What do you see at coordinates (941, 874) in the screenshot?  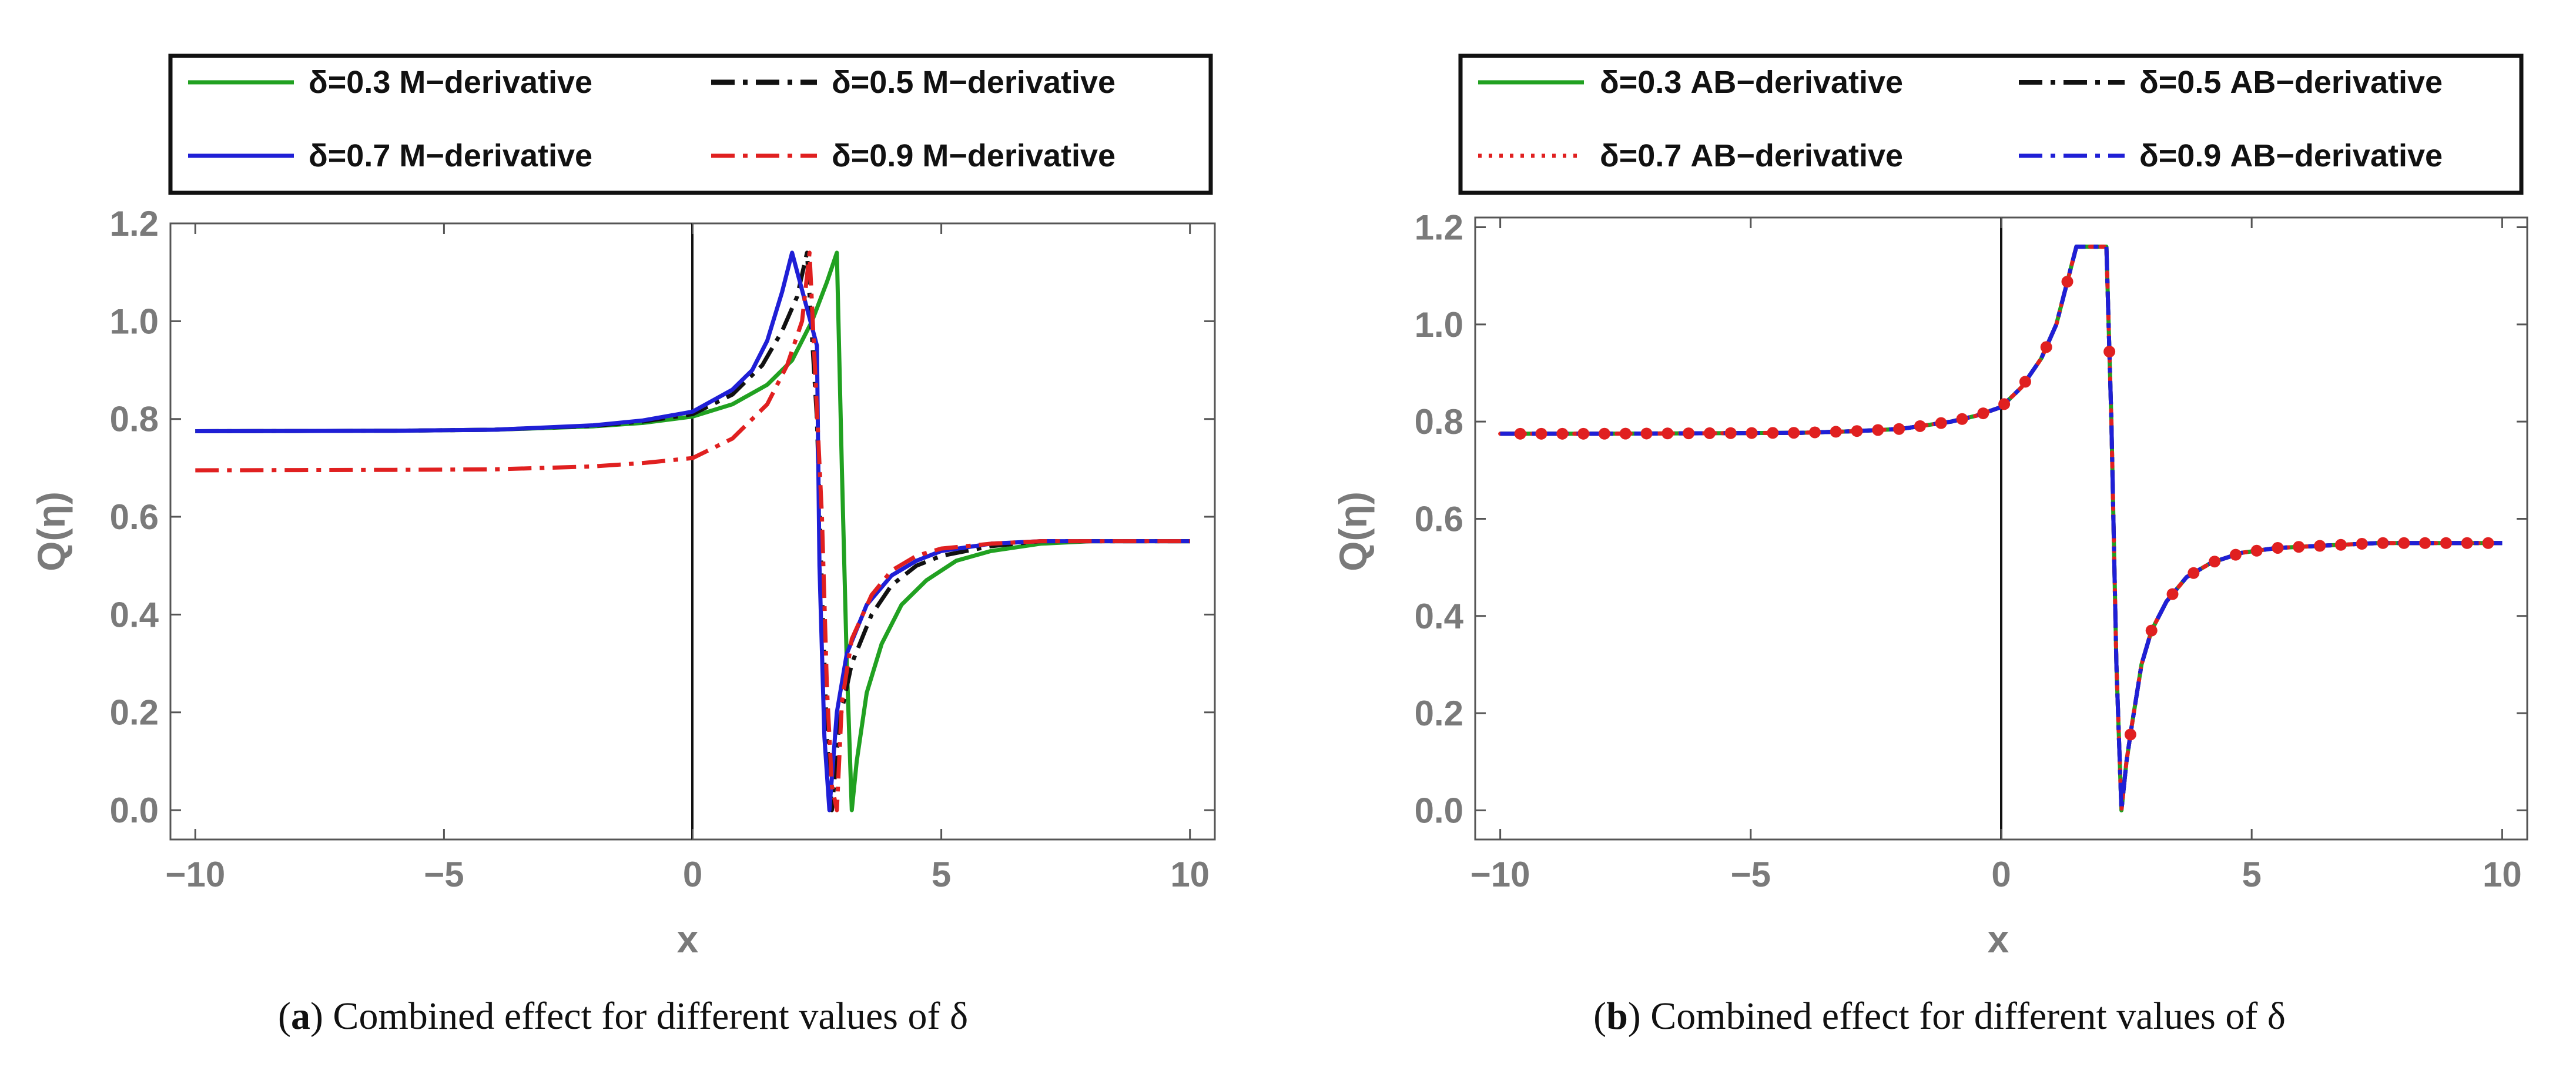 I see `xtick-label-a-3: 5` at bounding box center [941, 874].